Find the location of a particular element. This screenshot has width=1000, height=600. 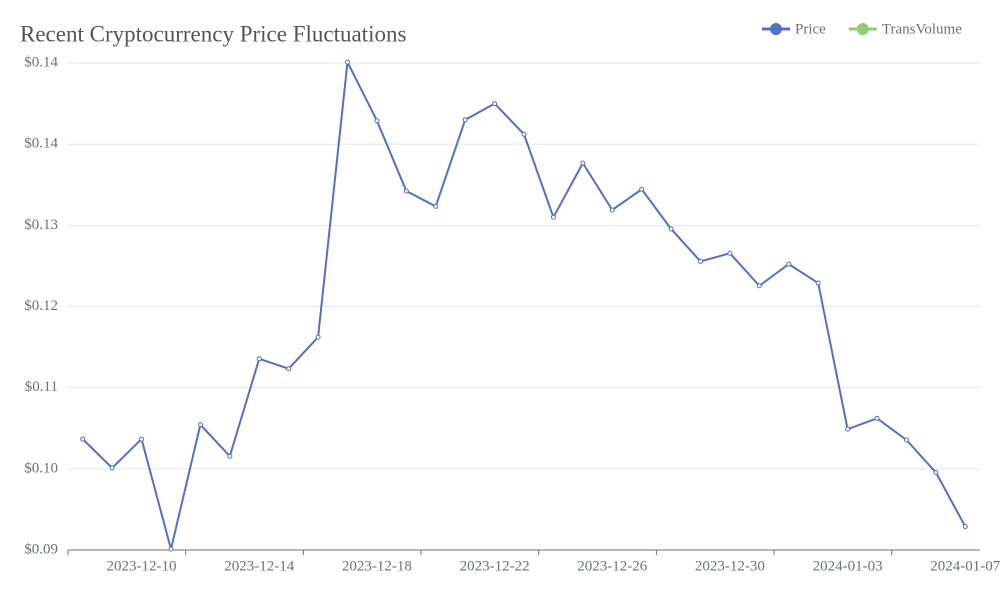

x-tick-label: 2024-01-03 is located at coordinates (848, 566).